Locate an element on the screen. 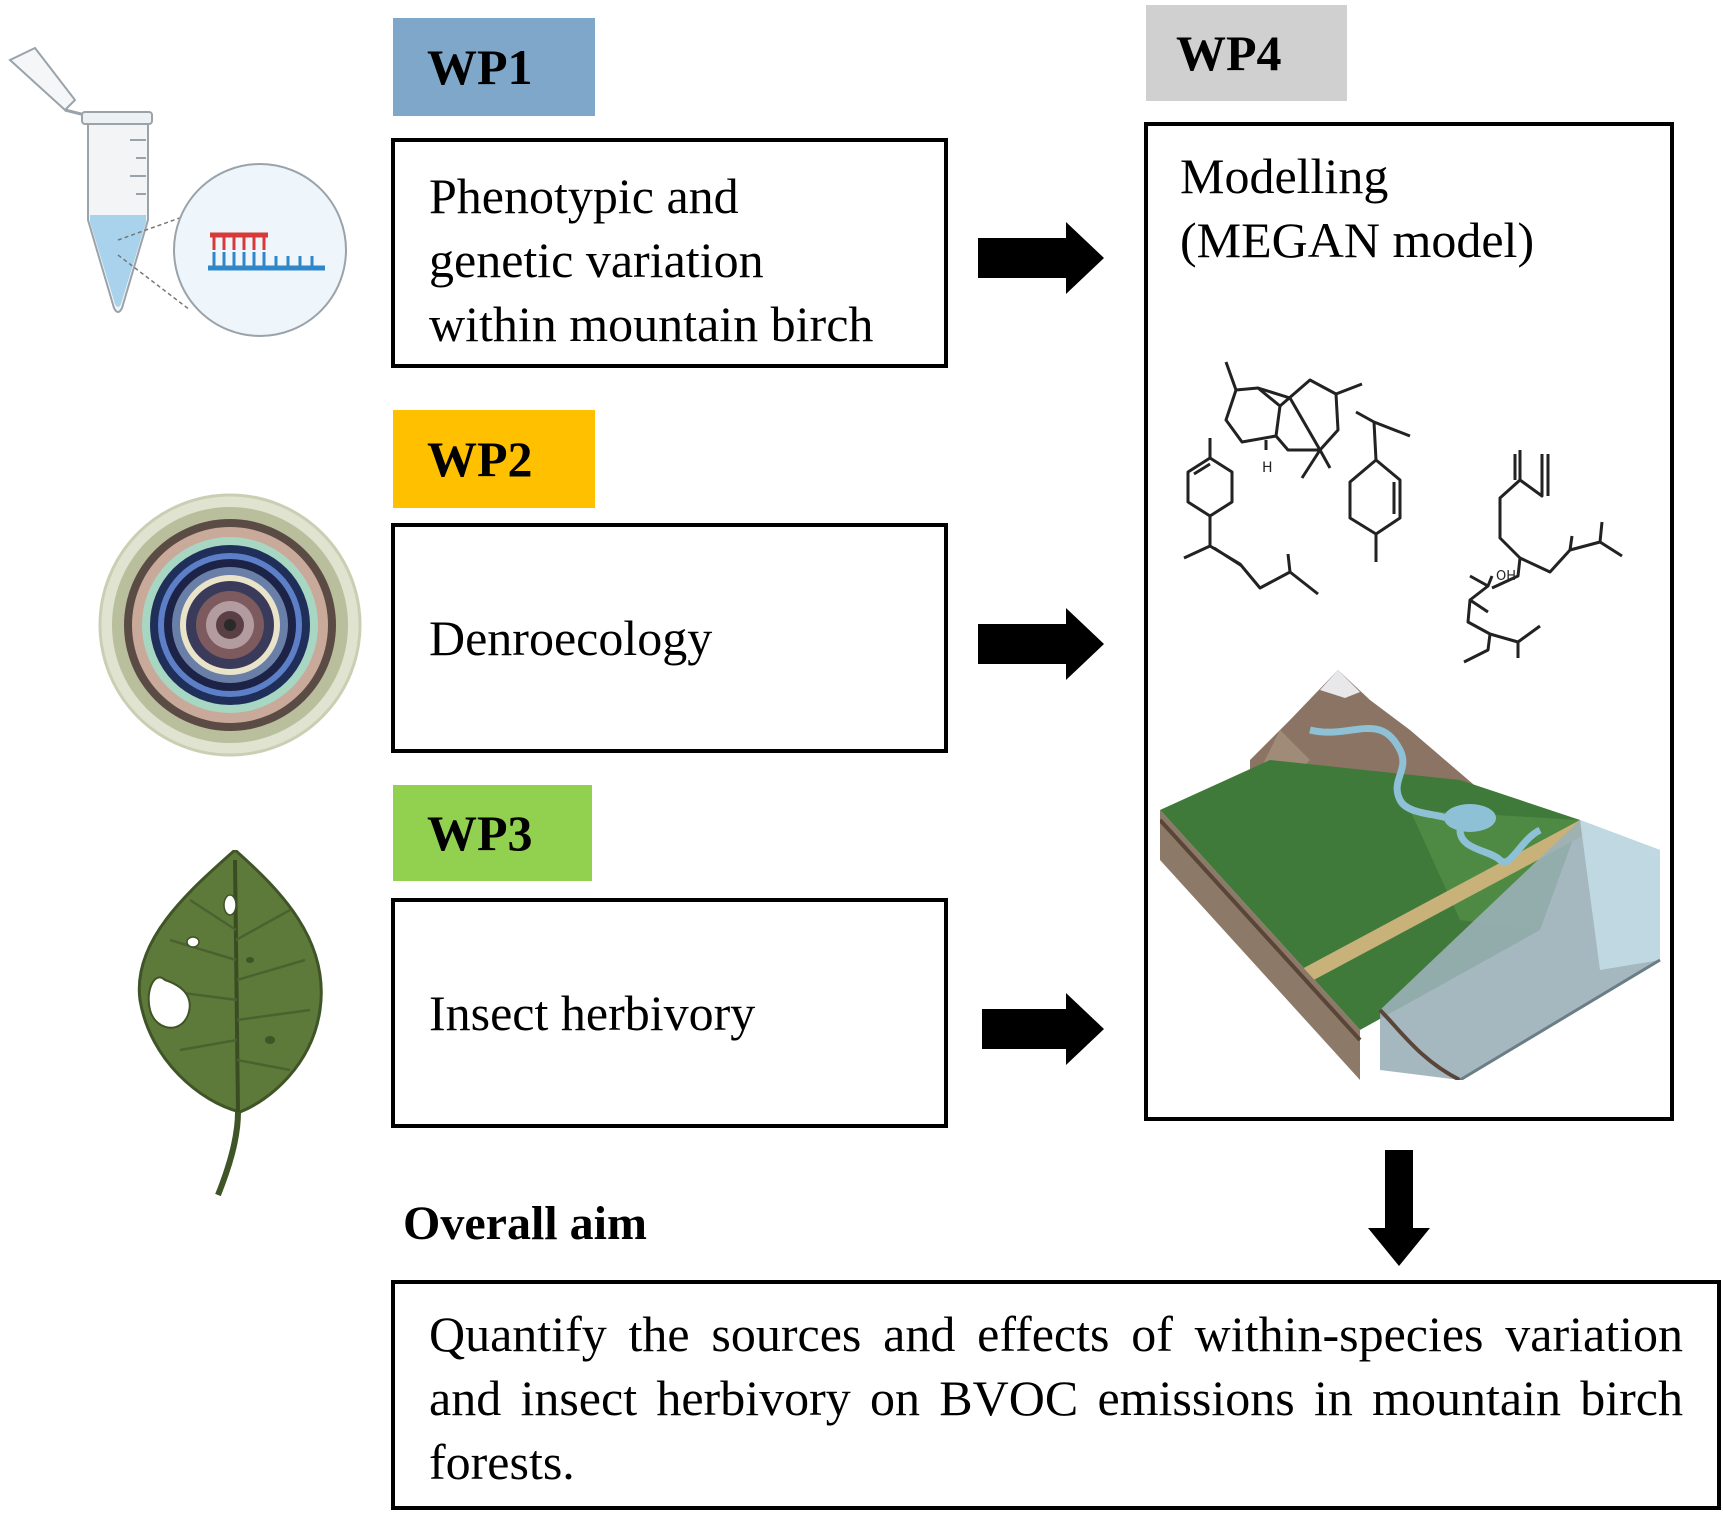  wp1-line-1: Phenotypic and is located at coordinates (584, 196).